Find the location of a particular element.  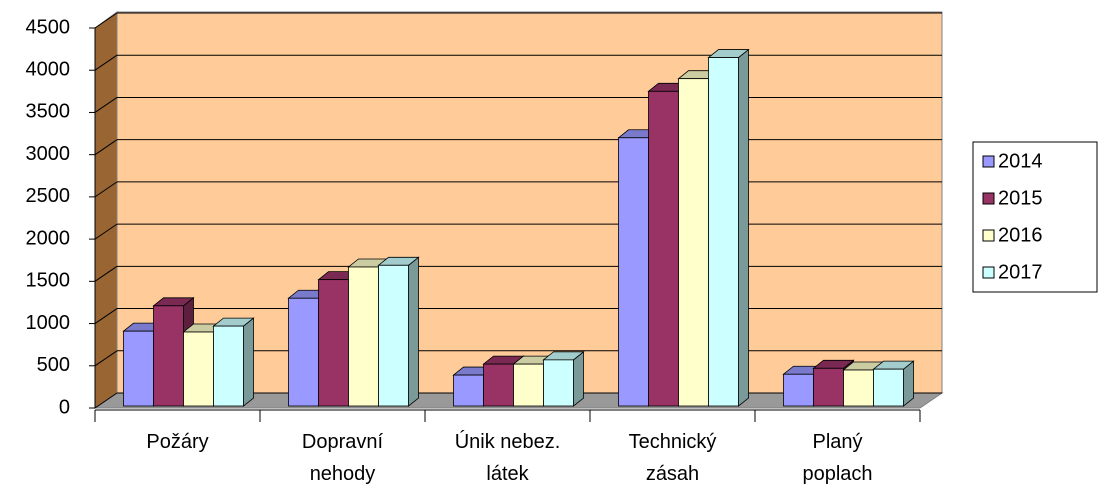

x-tick-label: Dopravní nehody is located at coordinates (343, 458).